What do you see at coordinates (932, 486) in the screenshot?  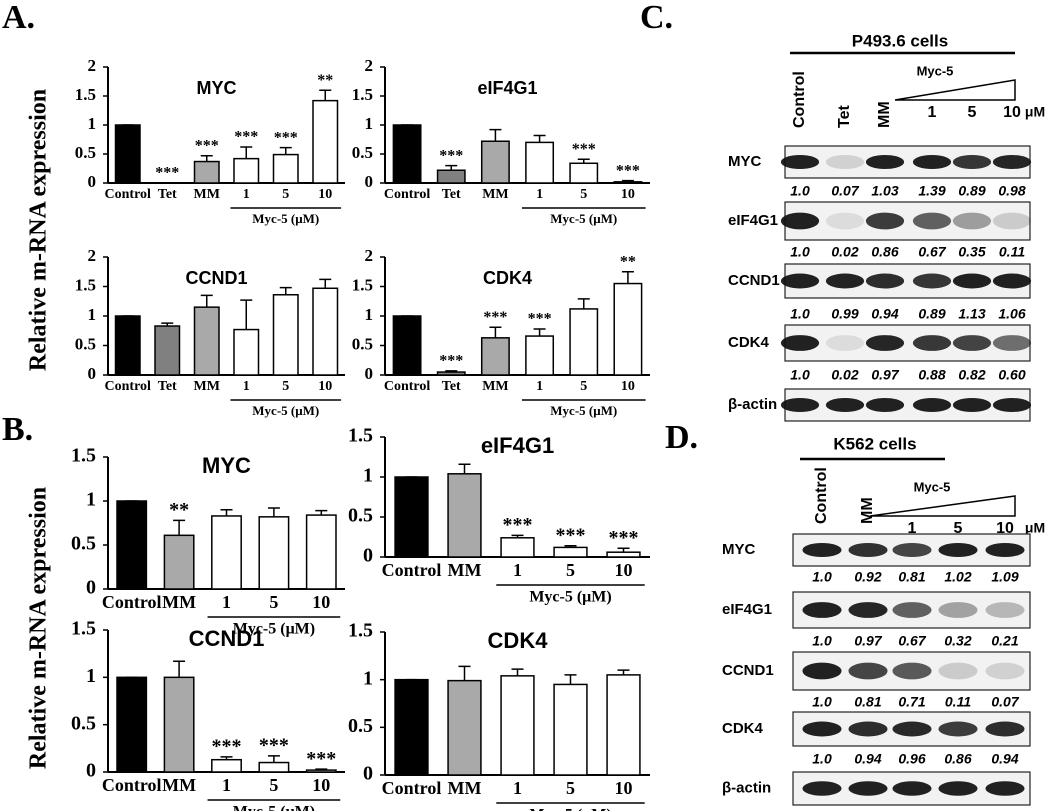 I see `treatment-label: Myc-5` at bounding box center [932, 486].